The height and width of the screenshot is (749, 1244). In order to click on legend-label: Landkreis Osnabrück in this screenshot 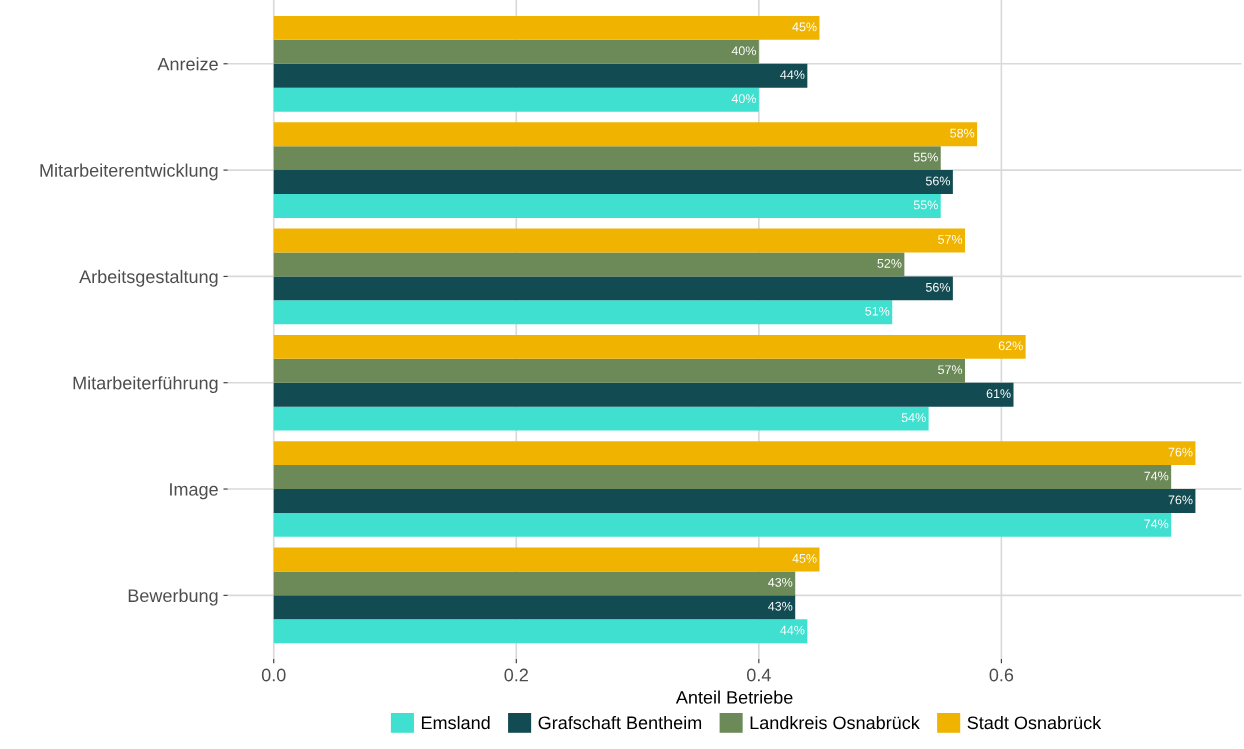, I will do `click(835, 722)`.